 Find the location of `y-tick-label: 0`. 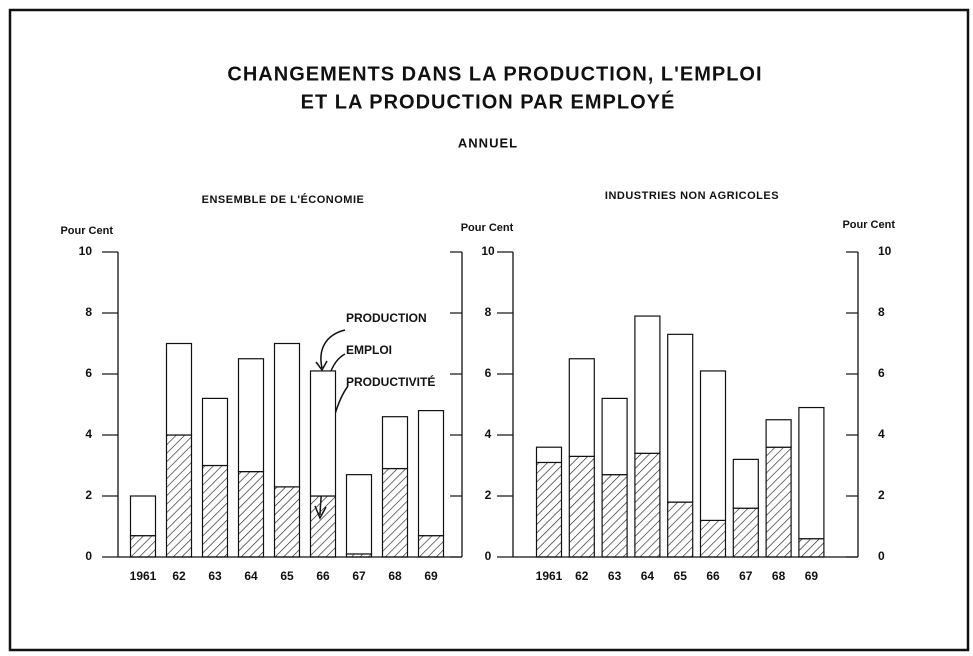

y-tick-label: 0 is located at coordinates (88, 556).